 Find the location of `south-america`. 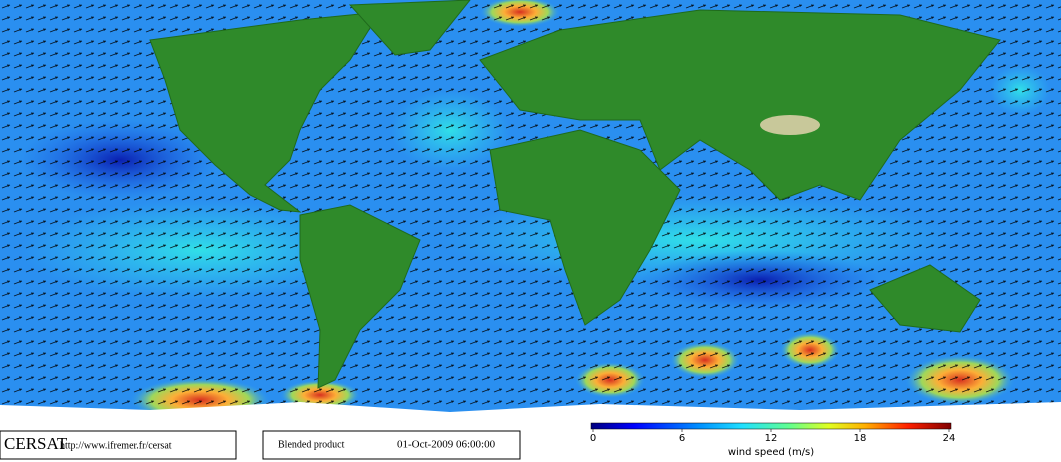

south-america is located at coordinates (360, 296).